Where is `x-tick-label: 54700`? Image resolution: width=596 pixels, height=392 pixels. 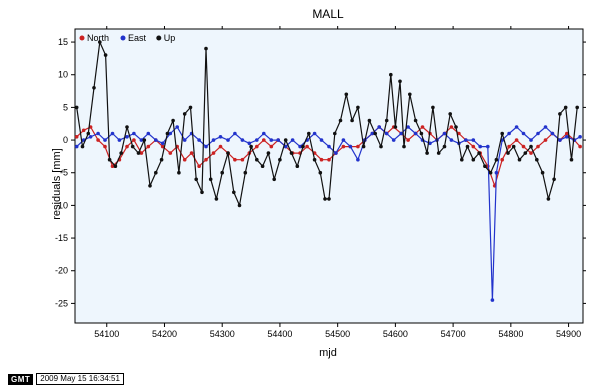 x-tick-label: 54700 is located at coordinates (453, 334).